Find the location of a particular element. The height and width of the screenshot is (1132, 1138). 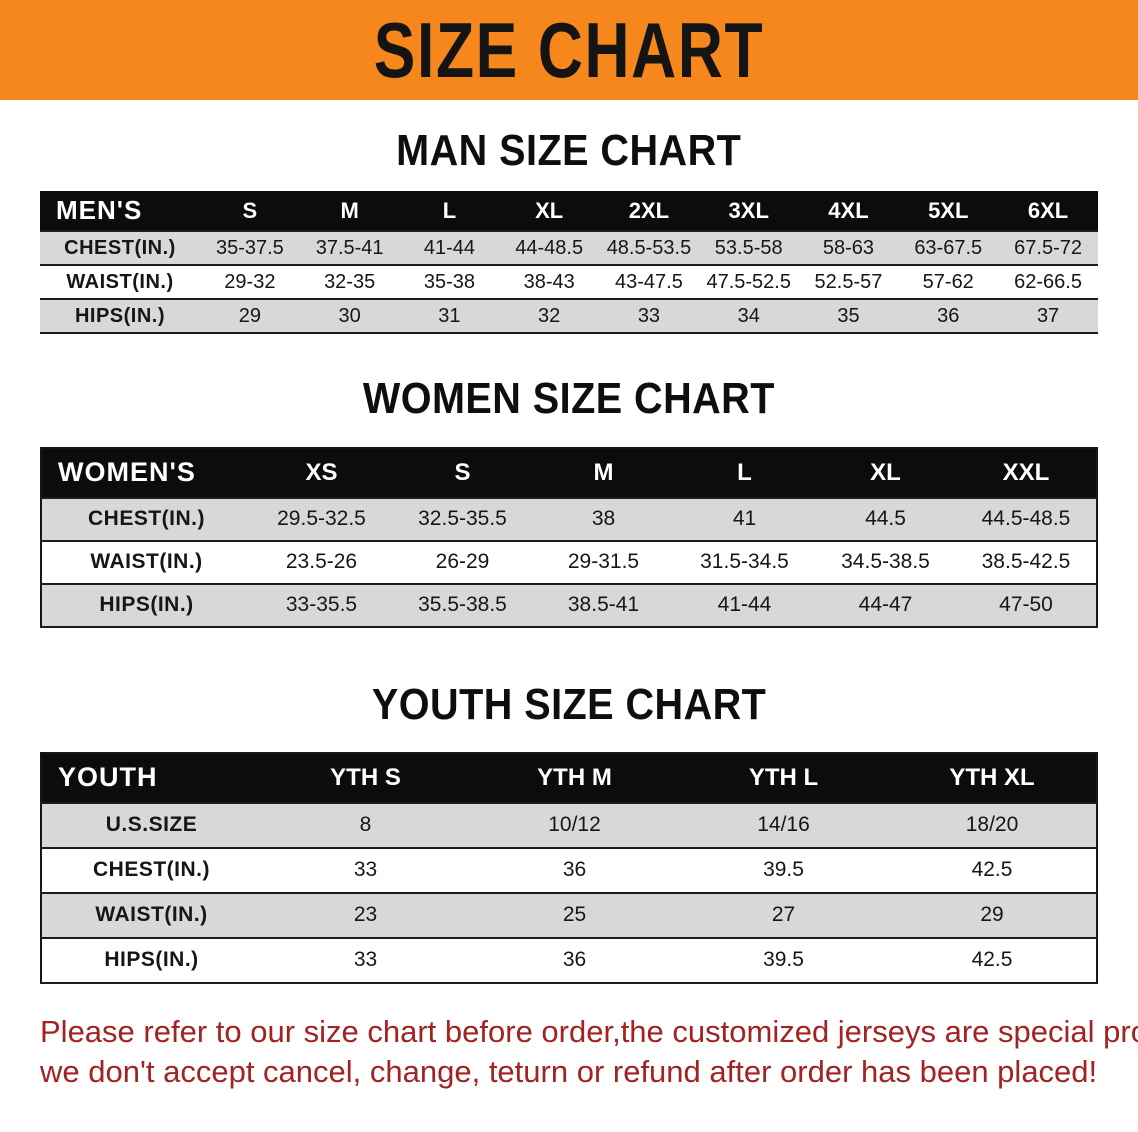

size-value-cell: 30 is located at coordinates (349, 316).